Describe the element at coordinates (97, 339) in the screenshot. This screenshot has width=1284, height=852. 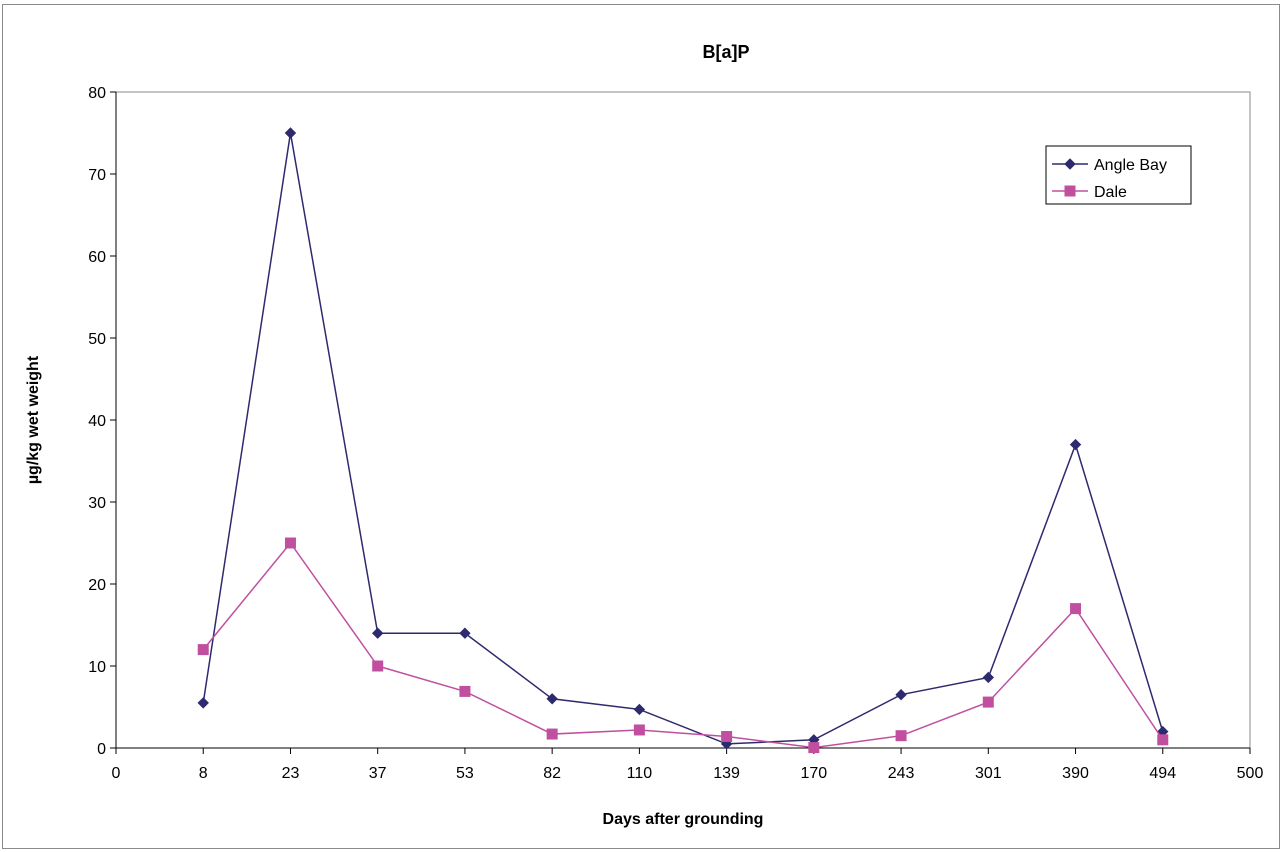
I see `y-tick-label: 50` at that location.